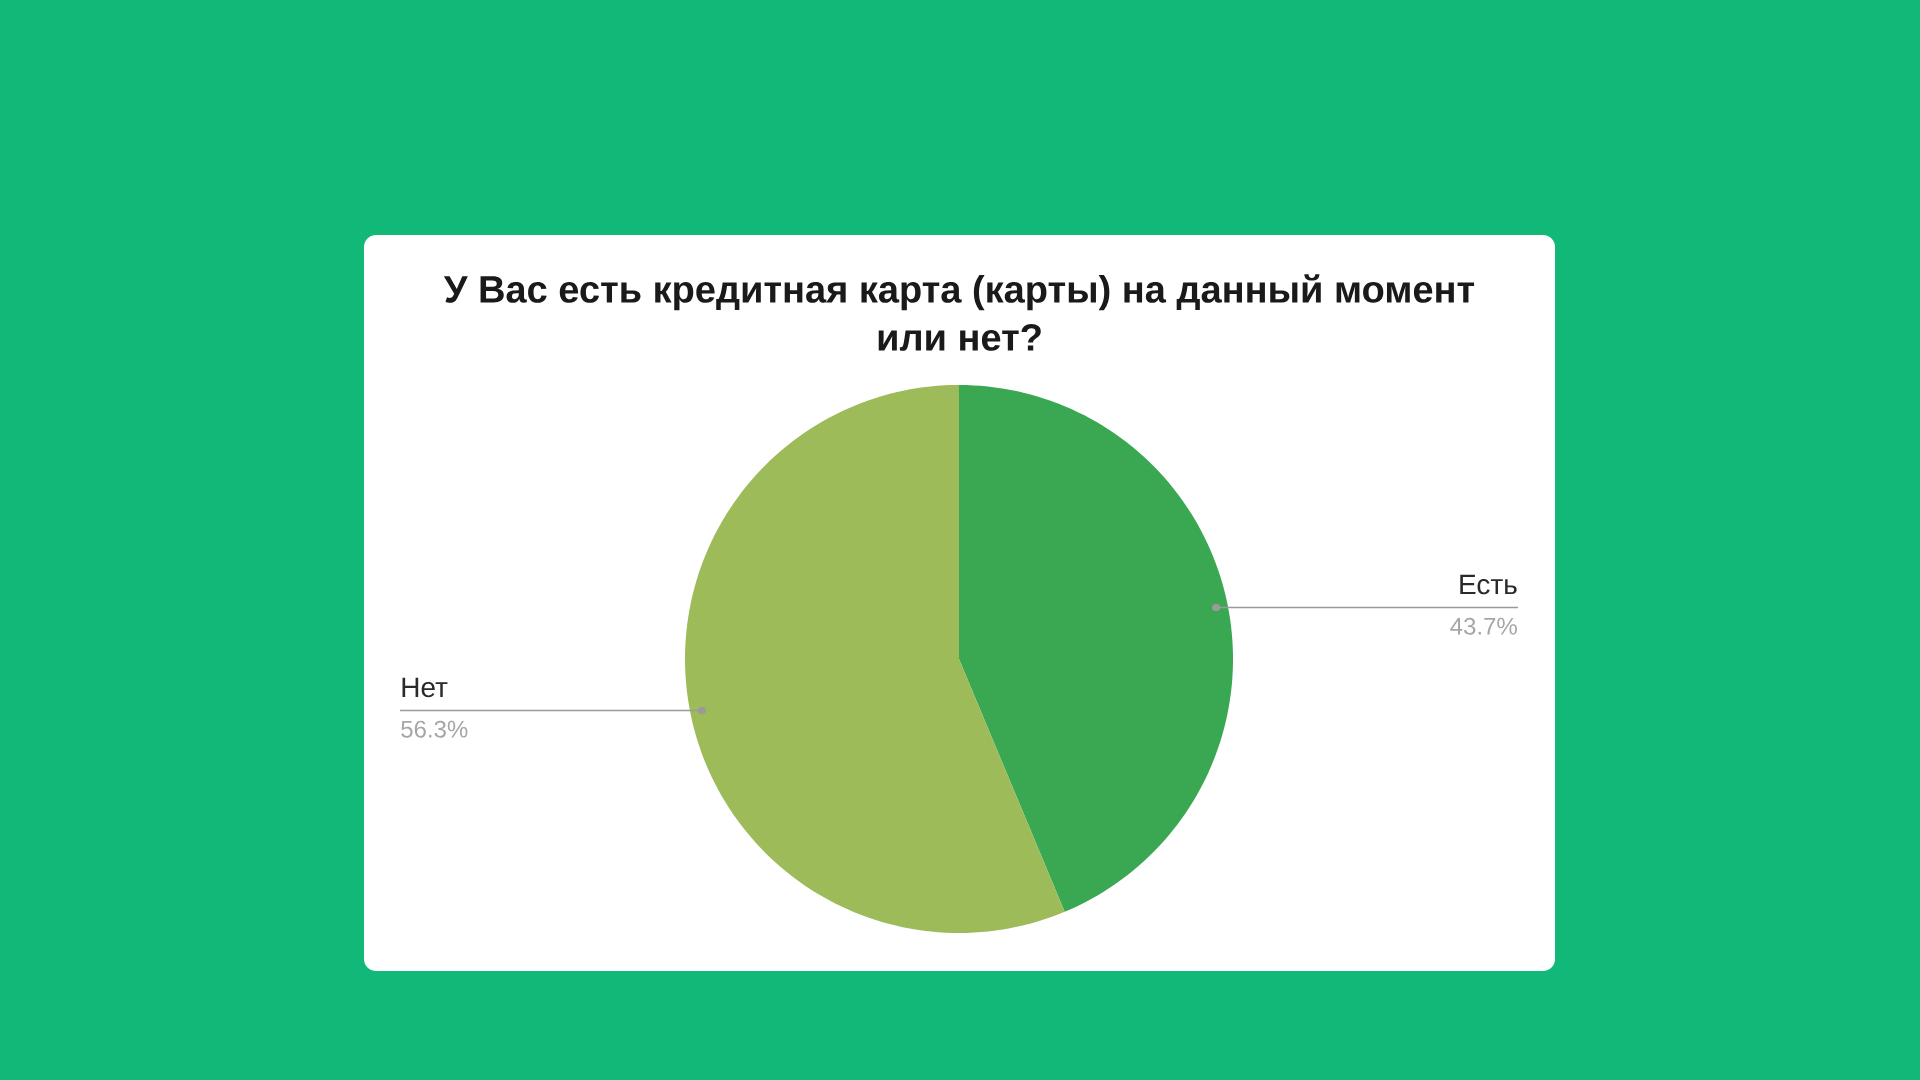 This screenshot has height=1080, width=1920. What do you see at coordinates (959, 312) in the screenshot?
I see `chart-title: У Вас есть кредитная карта (карты) на данный момент или нет?` at bounding box center [959, 312].